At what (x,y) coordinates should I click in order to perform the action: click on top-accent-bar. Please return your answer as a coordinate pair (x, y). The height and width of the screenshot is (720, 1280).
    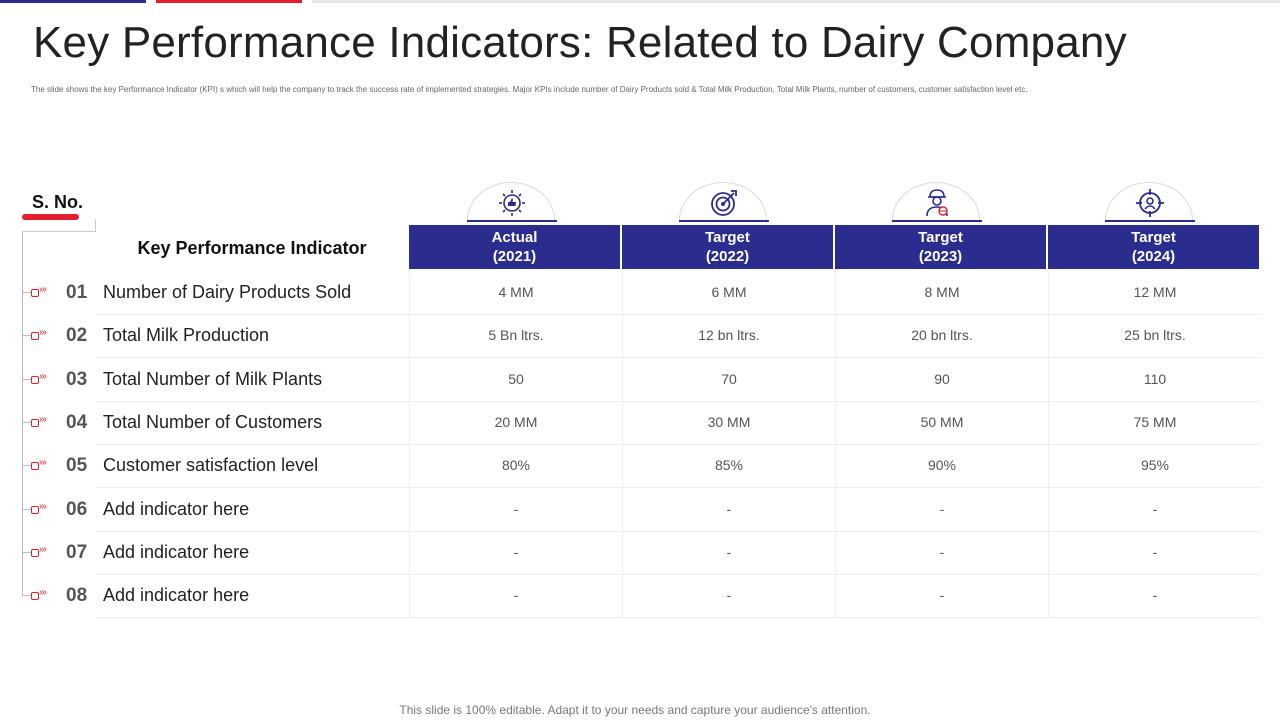
    Looking at the image, I should click on (640, 1).